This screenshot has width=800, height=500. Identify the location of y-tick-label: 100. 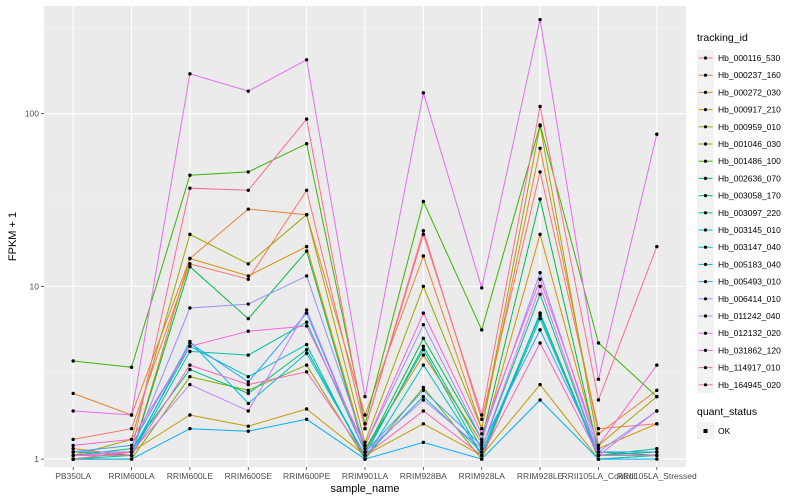
(32, 114).